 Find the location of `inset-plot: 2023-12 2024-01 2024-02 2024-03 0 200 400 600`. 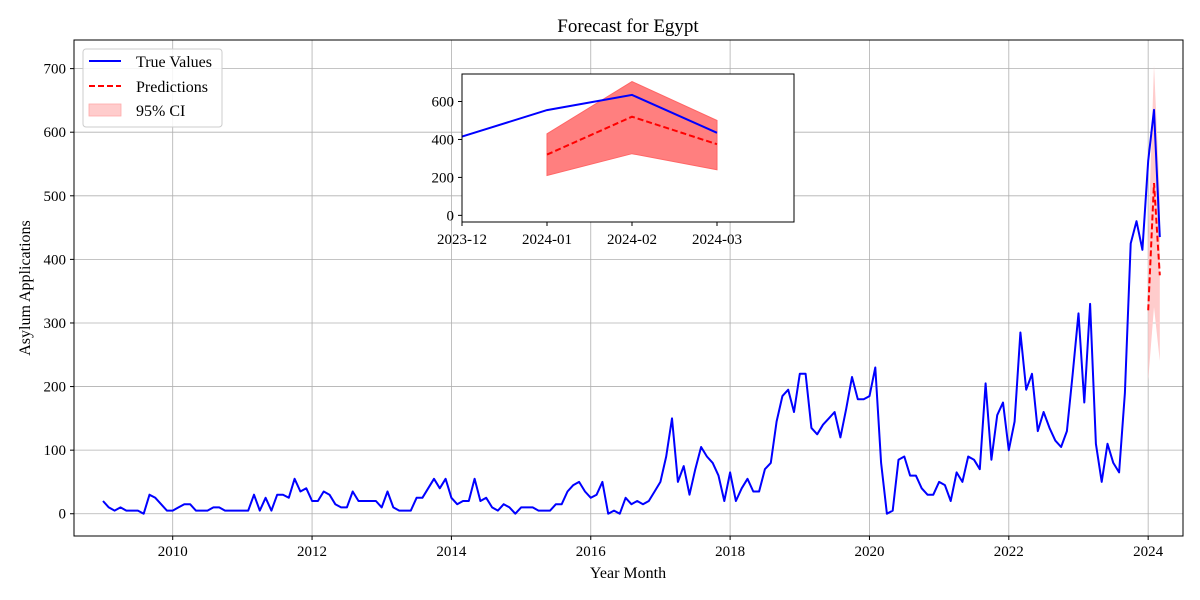

inset-plot: 2023-12 2024-01 2024-02 2024-03 0 200 400 600 is located at coordinates (613, 160).